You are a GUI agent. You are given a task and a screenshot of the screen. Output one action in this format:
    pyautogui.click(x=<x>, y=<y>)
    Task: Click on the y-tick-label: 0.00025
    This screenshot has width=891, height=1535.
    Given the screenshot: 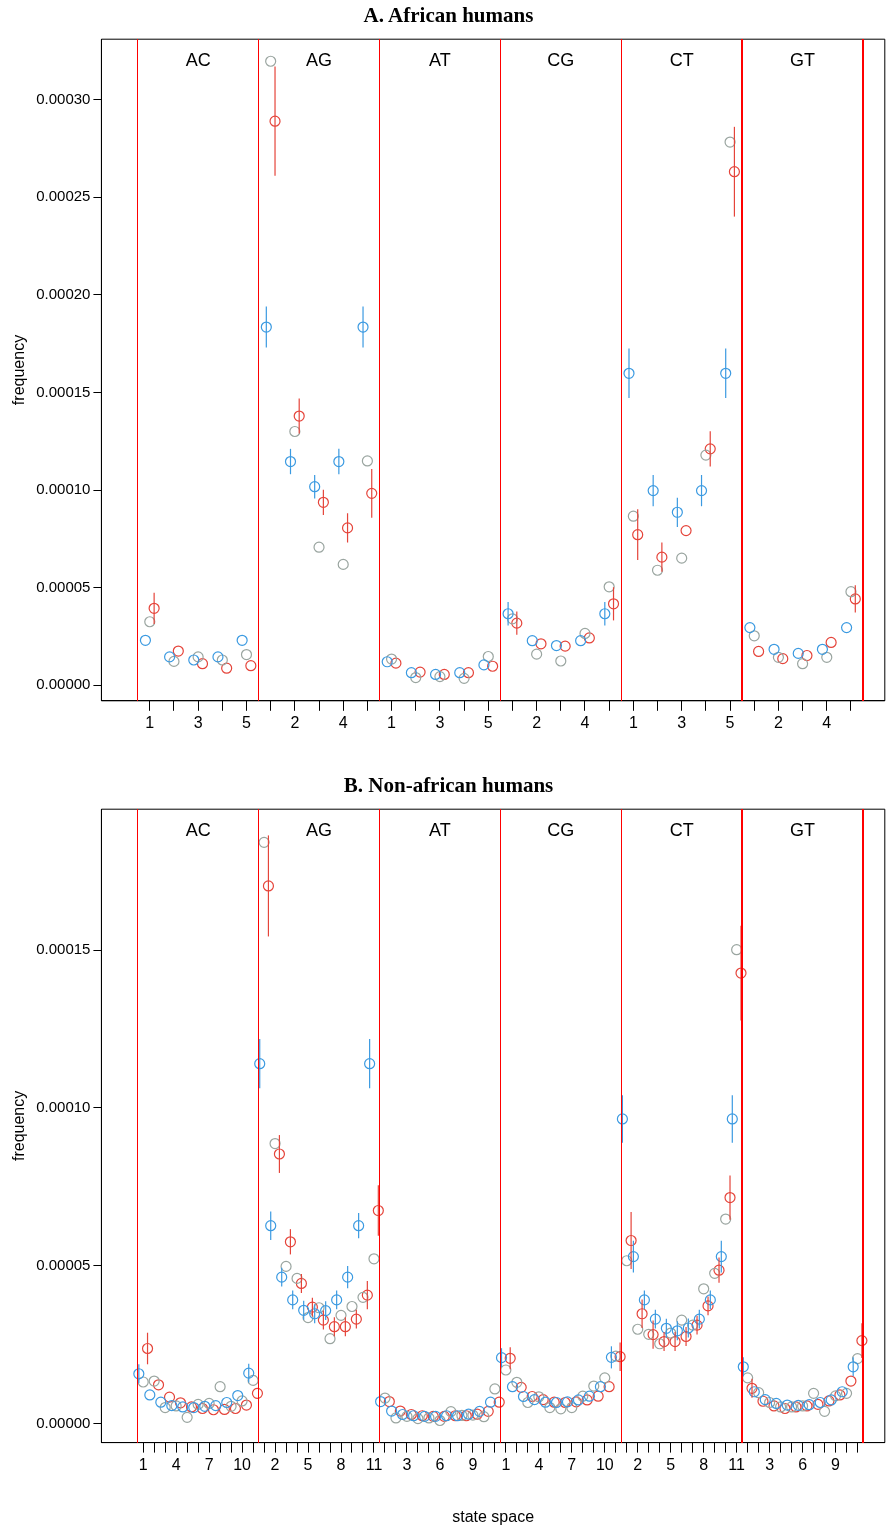 What is the action you would take?
    pyautogui.click(x=63, y=196)
    